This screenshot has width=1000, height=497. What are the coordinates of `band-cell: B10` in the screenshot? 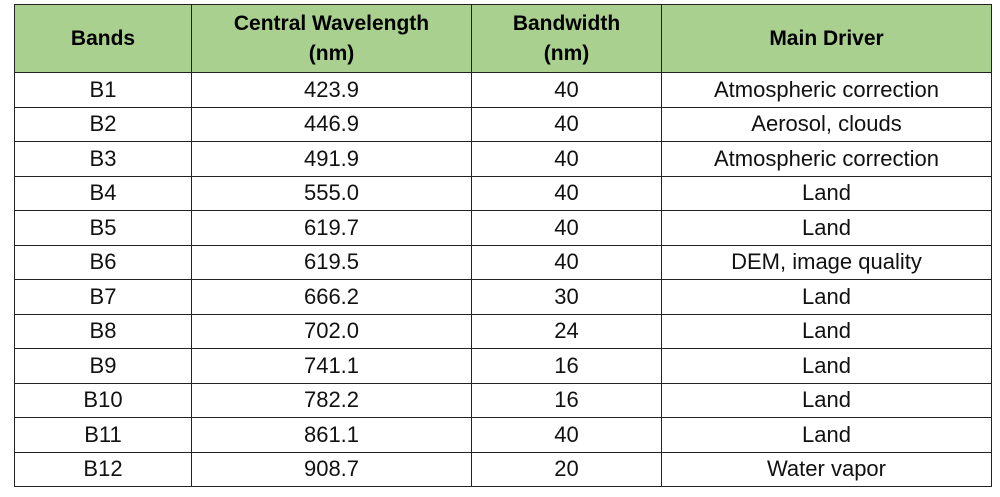 It's located at (103, 400).